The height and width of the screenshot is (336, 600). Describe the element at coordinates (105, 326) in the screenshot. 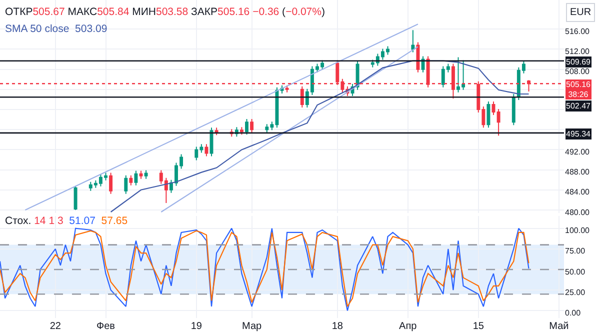

I see `x-tick-label: Фев` at that location.